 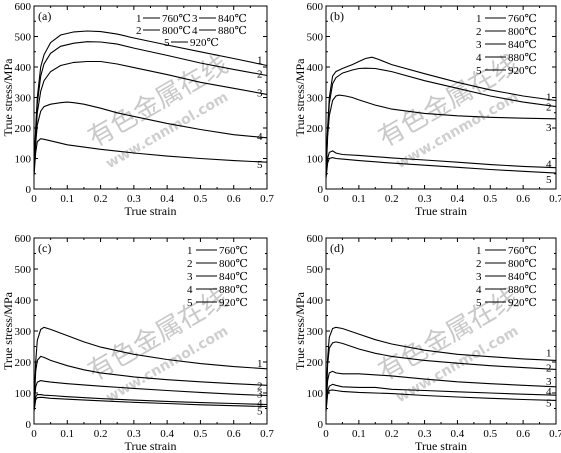 I want to click on x-tick-label: 0.1, so click(x=359, y=199).